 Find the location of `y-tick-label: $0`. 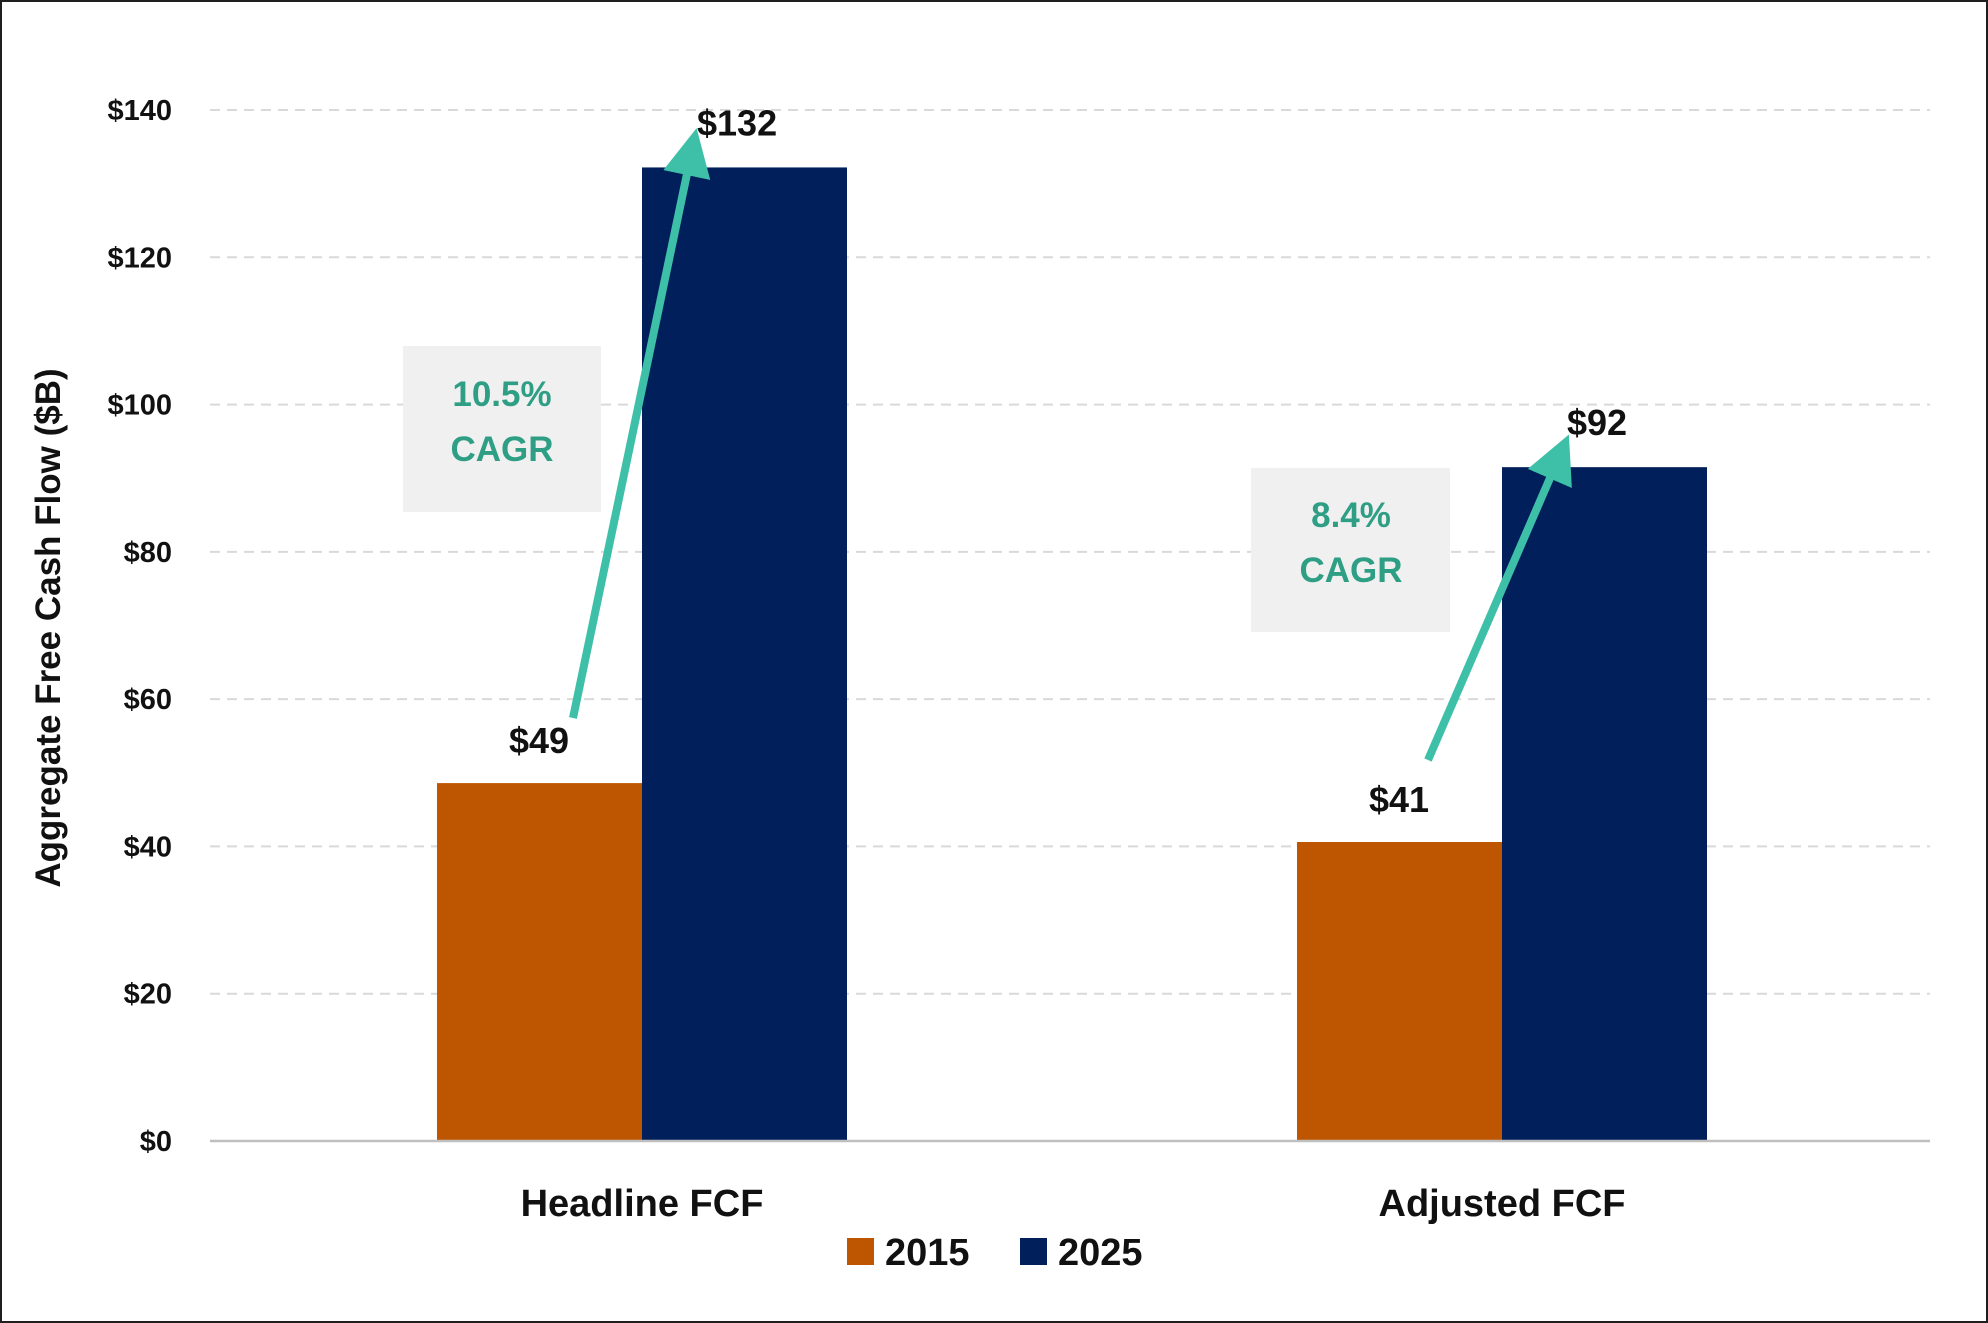

y-tick-label: $0 is located at coordinates (156, 1142).